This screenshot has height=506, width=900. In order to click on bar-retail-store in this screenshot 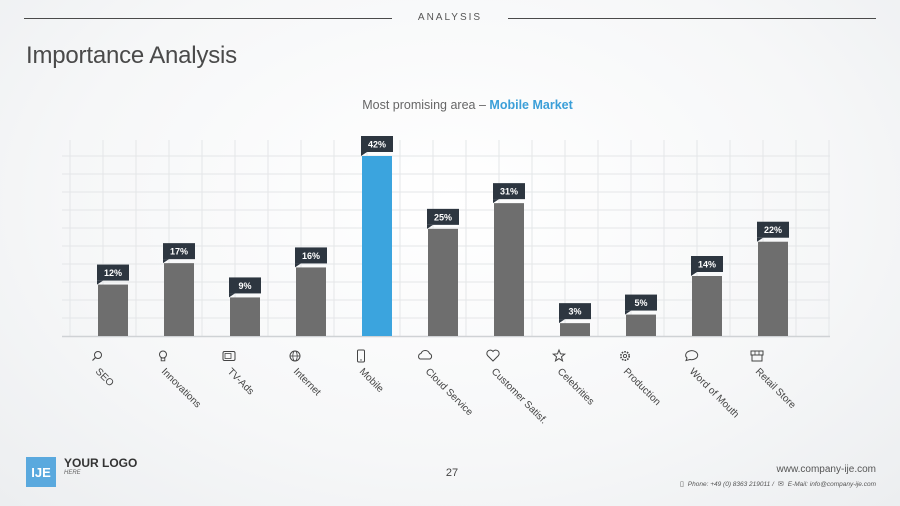, I will do `click(773, 288)`.